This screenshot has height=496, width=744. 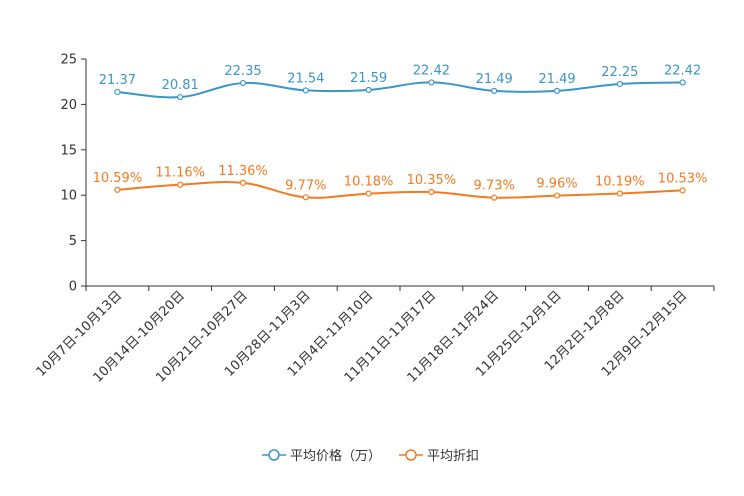 What do you see at coordinates (369, 182) in the screenshot?
I see `data-label: 10.18%` at bounding box center [369, 182].